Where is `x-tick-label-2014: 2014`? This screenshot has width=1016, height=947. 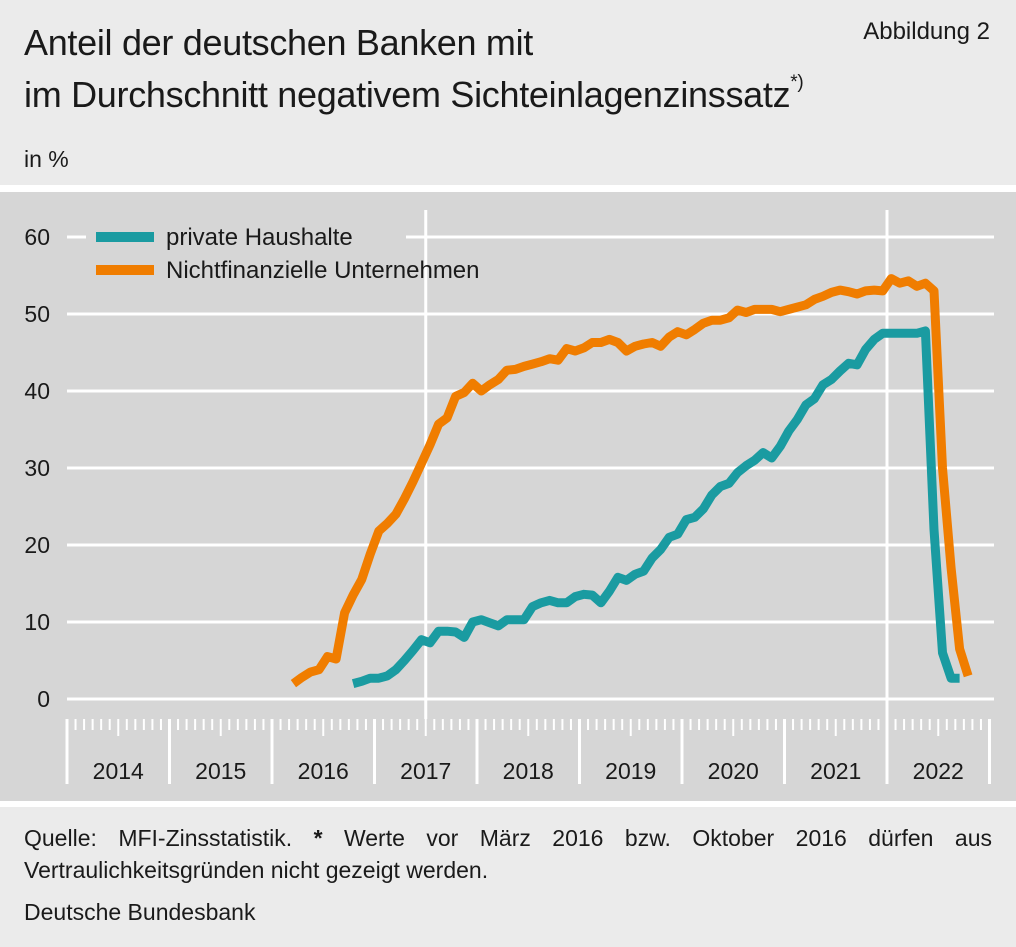 x-tick-label-2014: 2014 is located at coordinates (118, 771).